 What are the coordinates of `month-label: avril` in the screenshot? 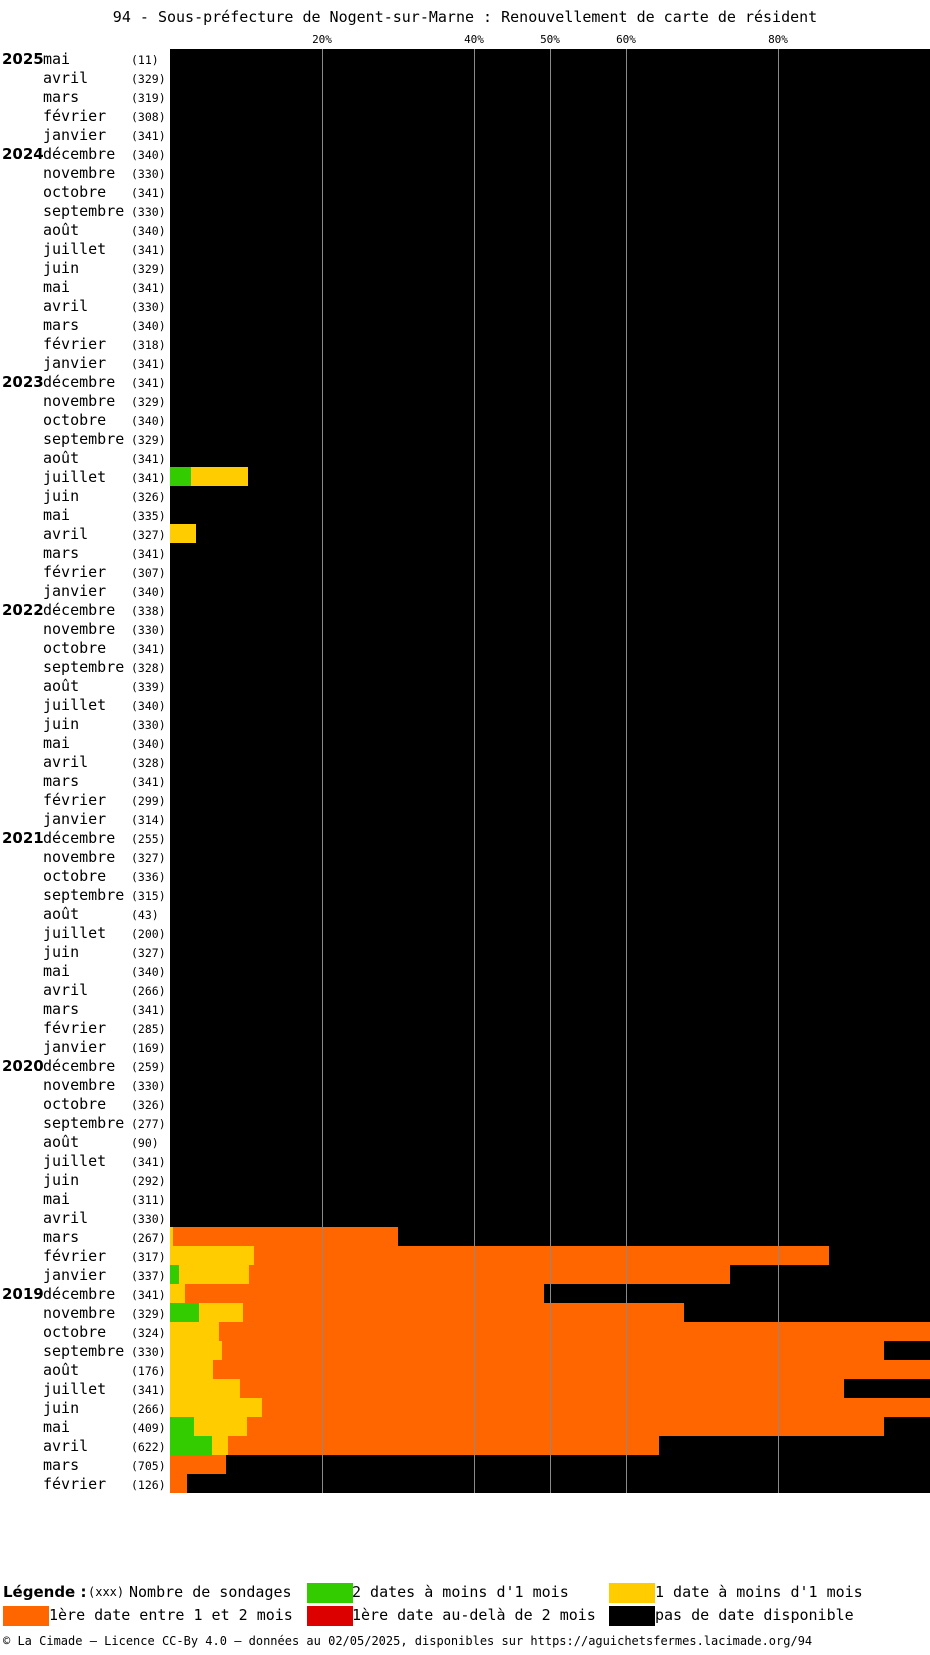 It's located at (66, 990).